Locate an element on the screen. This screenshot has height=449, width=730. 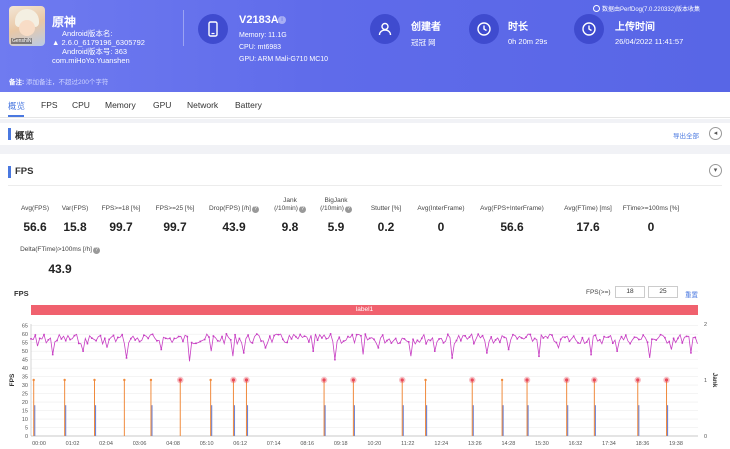
tab-gpu: GPU is located at coordinates (162, 105).